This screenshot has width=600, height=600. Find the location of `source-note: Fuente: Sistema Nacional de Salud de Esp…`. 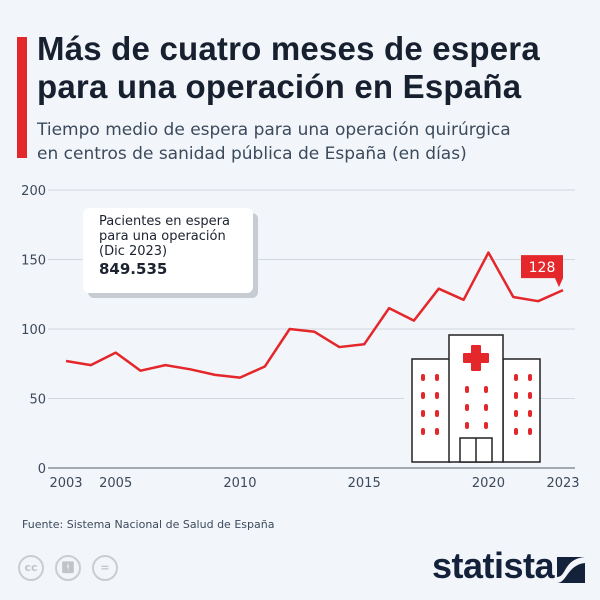

source-note: Fuente: Sistema Nacional de Salud de Esp… is located at coordinates (148, 524).